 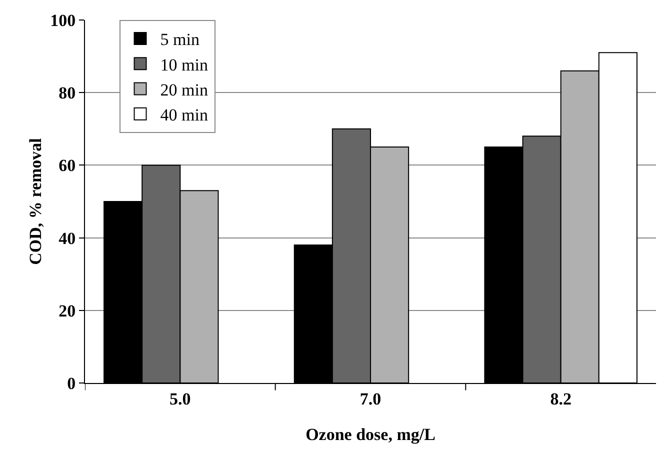 I want to click on x-axis-title: Ozone dose, mg/L, so click(x=371, y=434).